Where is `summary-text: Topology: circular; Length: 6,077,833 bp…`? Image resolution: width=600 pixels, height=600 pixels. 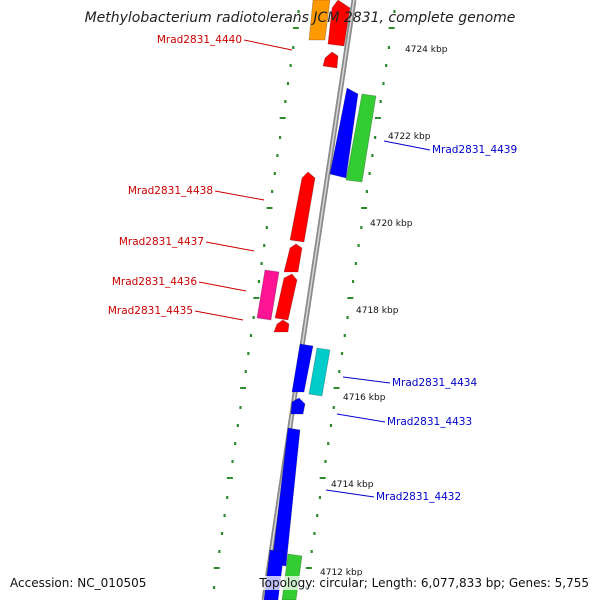
summary-text: Topology: circular; Length: 6,077,833 bp… is located at coordinates (424, 583).